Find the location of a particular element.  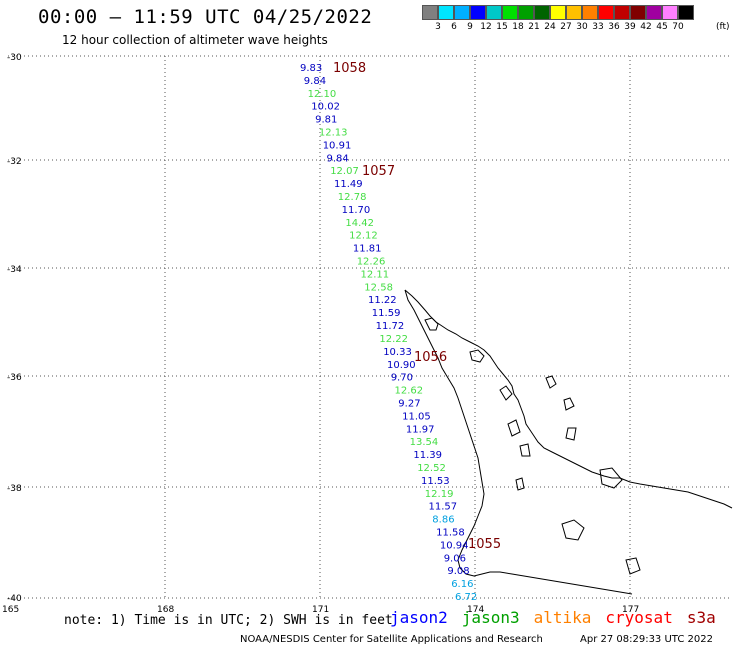

wave-height-value: 12.13 is located at coordinates (333, 133).